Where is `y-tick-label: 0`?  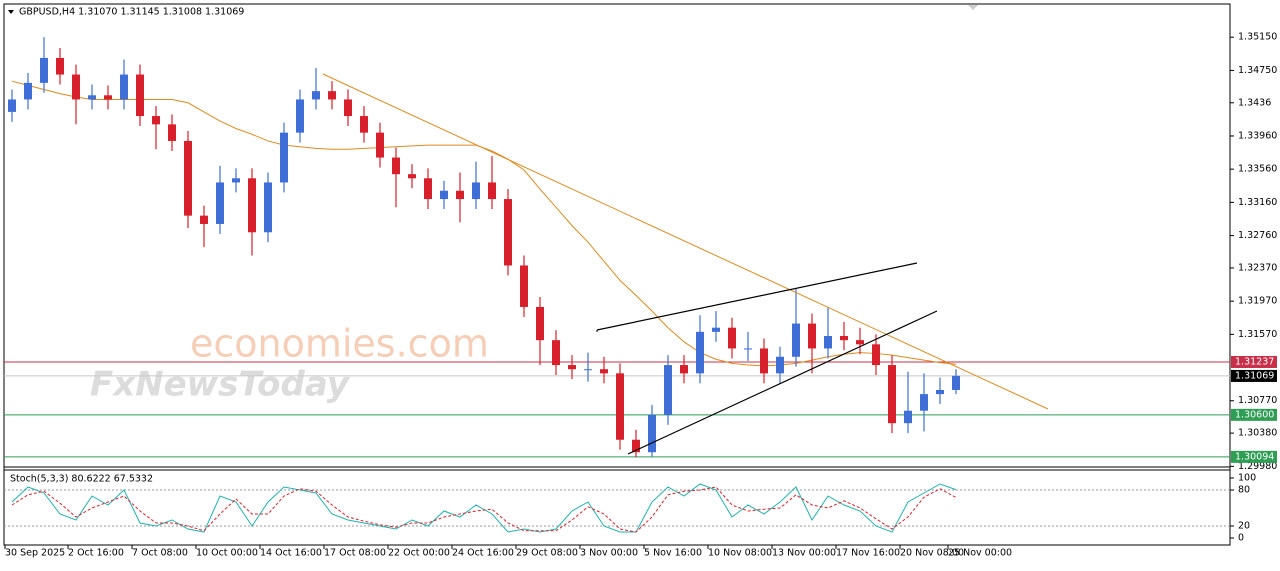
y-tick-label: 0 is located at coordinates (1241, 538).